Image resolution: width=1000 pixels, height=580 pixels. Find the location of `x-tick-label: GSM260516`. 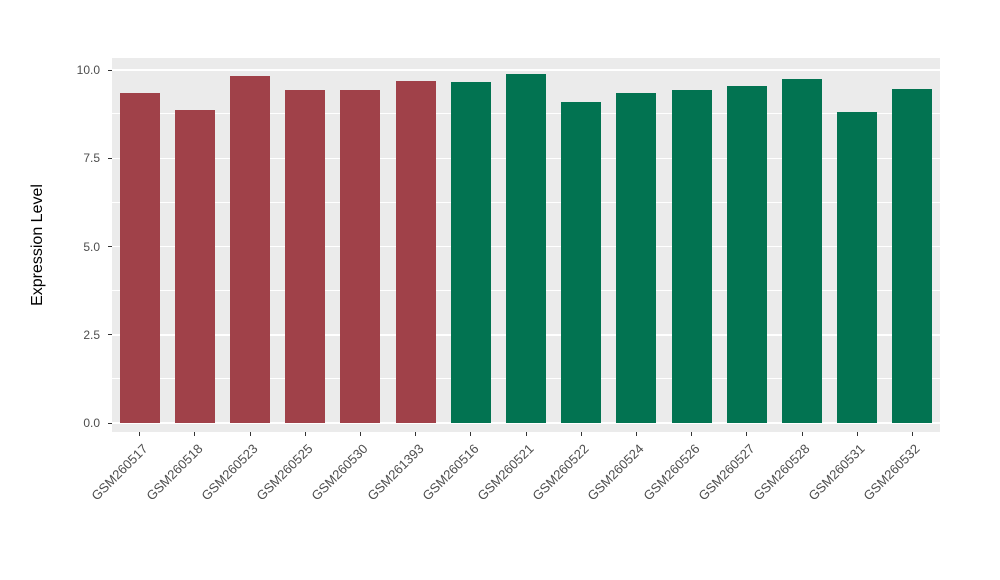

x-tick-label: GSM260516 is located at coordinates (450, 472).